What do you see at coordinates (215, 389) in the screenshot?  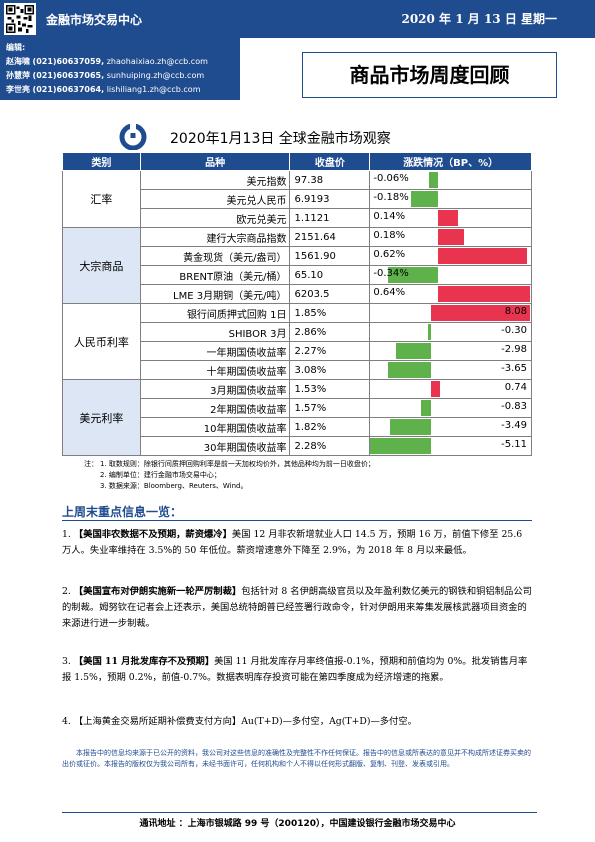 I see `instrument-name: 3月期国债收益率` at bounding box center [215, 389].